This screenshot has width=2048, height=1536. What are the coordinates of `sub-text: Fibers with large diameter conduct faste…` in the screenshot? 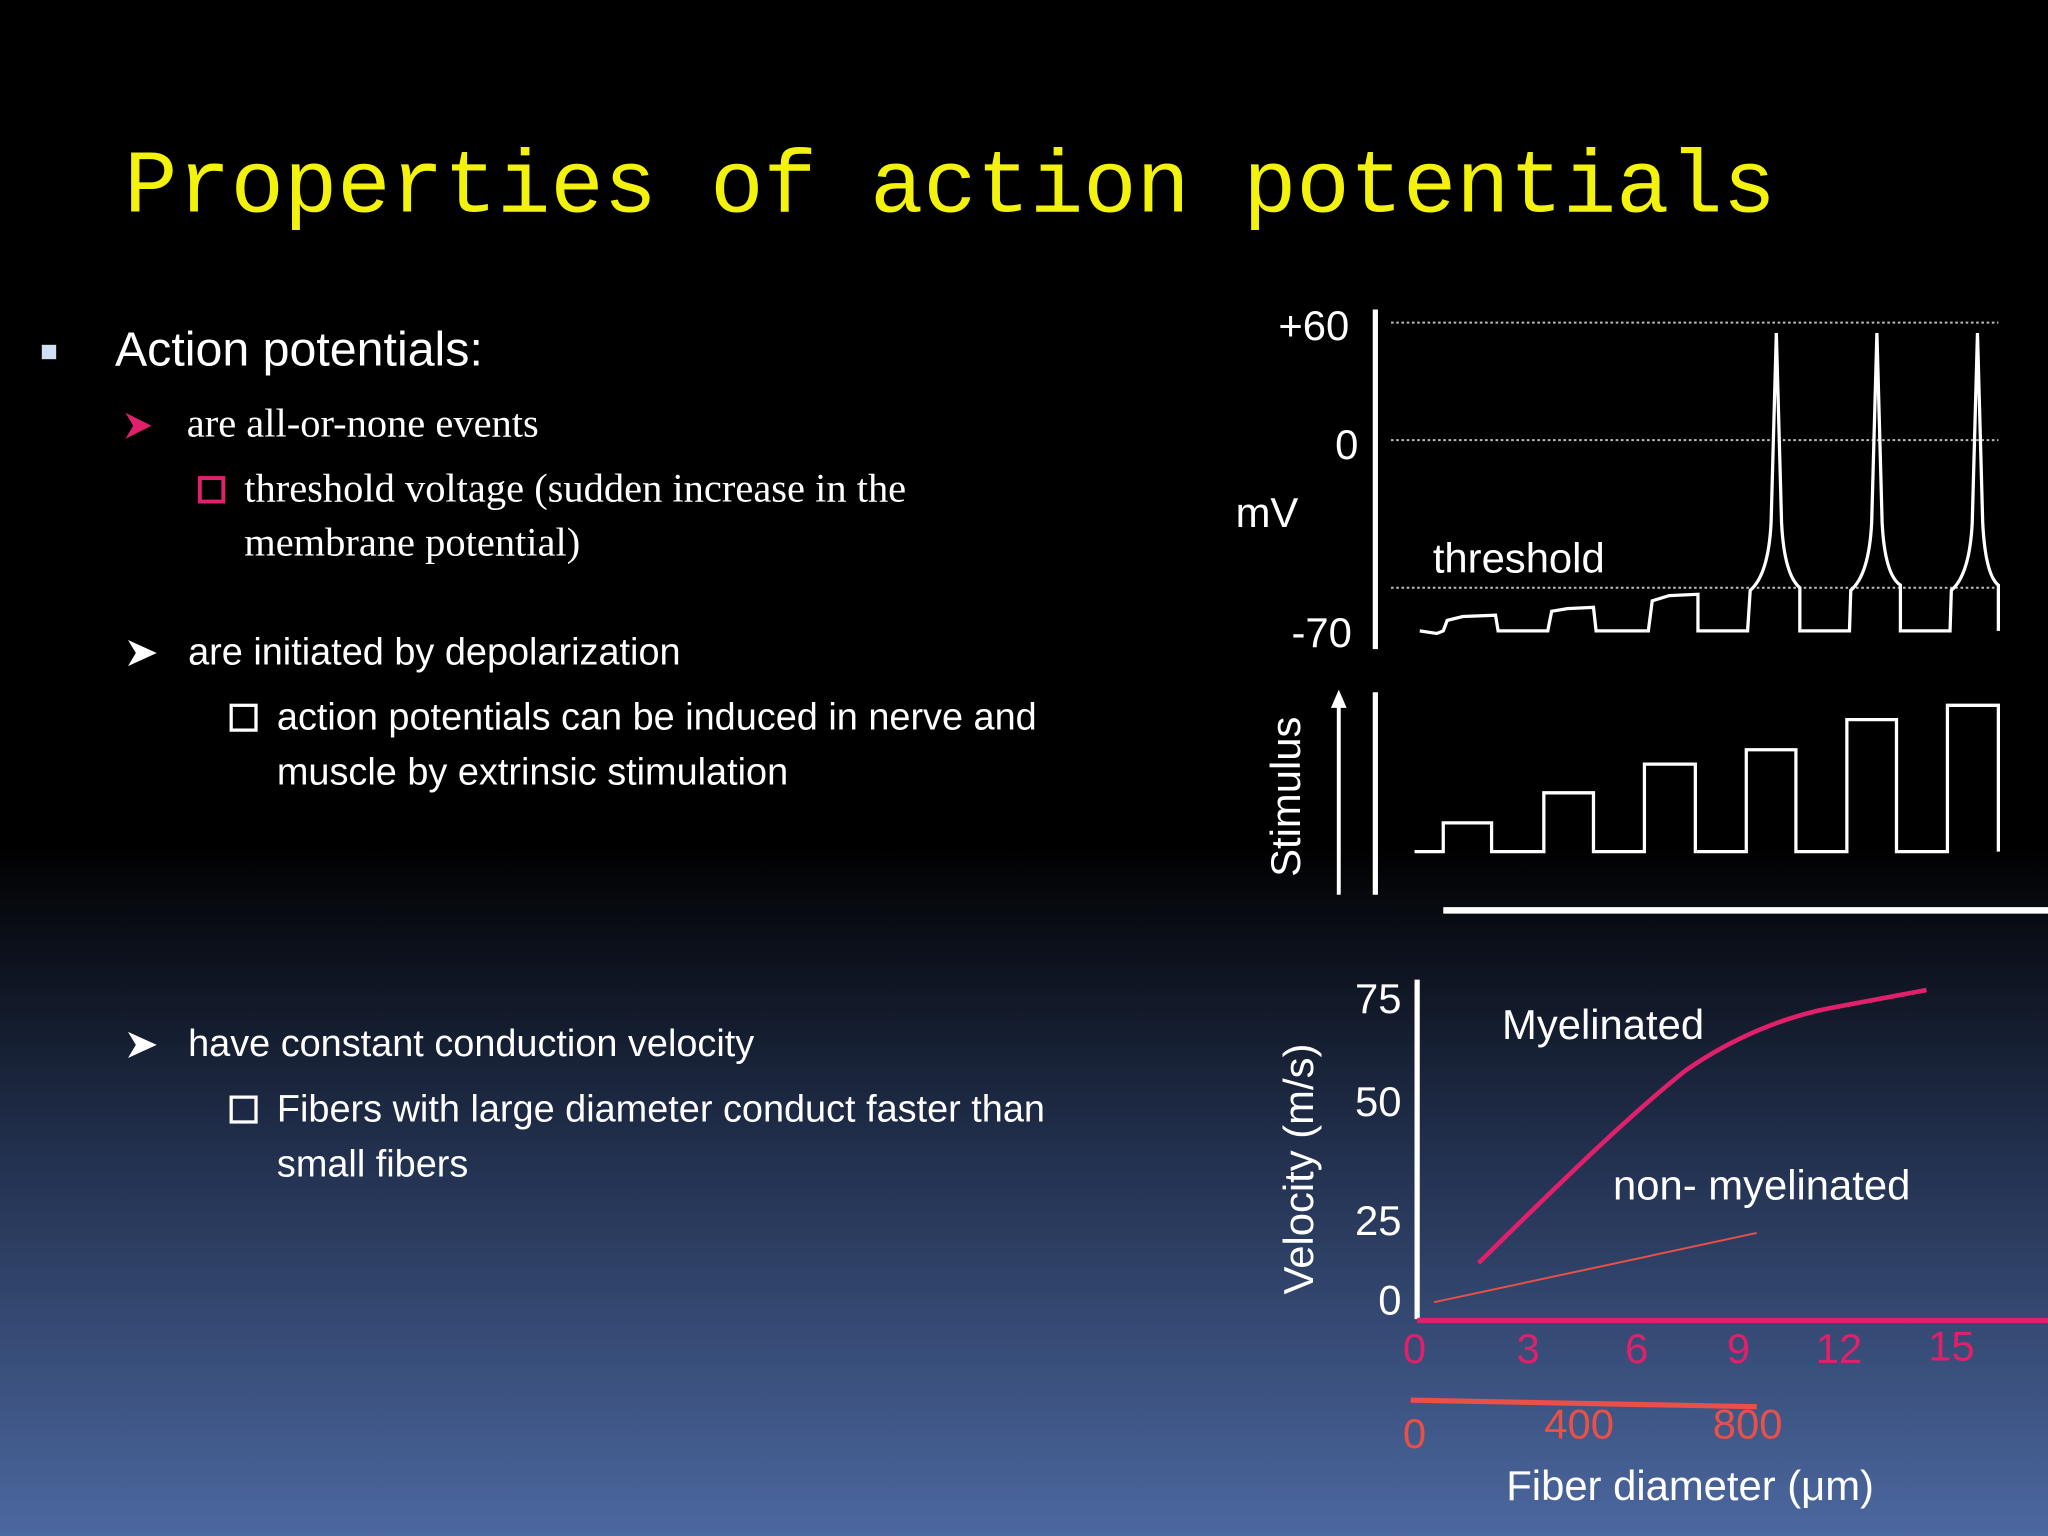 It's located at (661, 1110).